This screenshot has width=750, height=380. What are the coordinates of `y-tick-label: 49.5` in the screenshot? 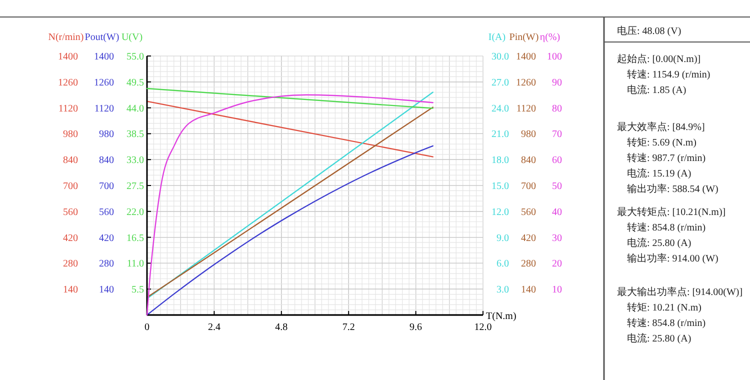 It's located at (135, 82).